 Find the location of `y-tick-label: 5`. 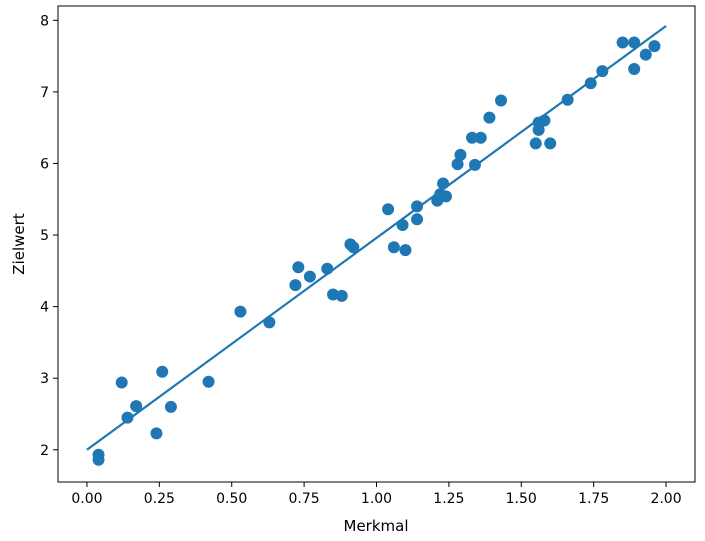

y-tick-label: 5 is located at coordinates (44, 236).